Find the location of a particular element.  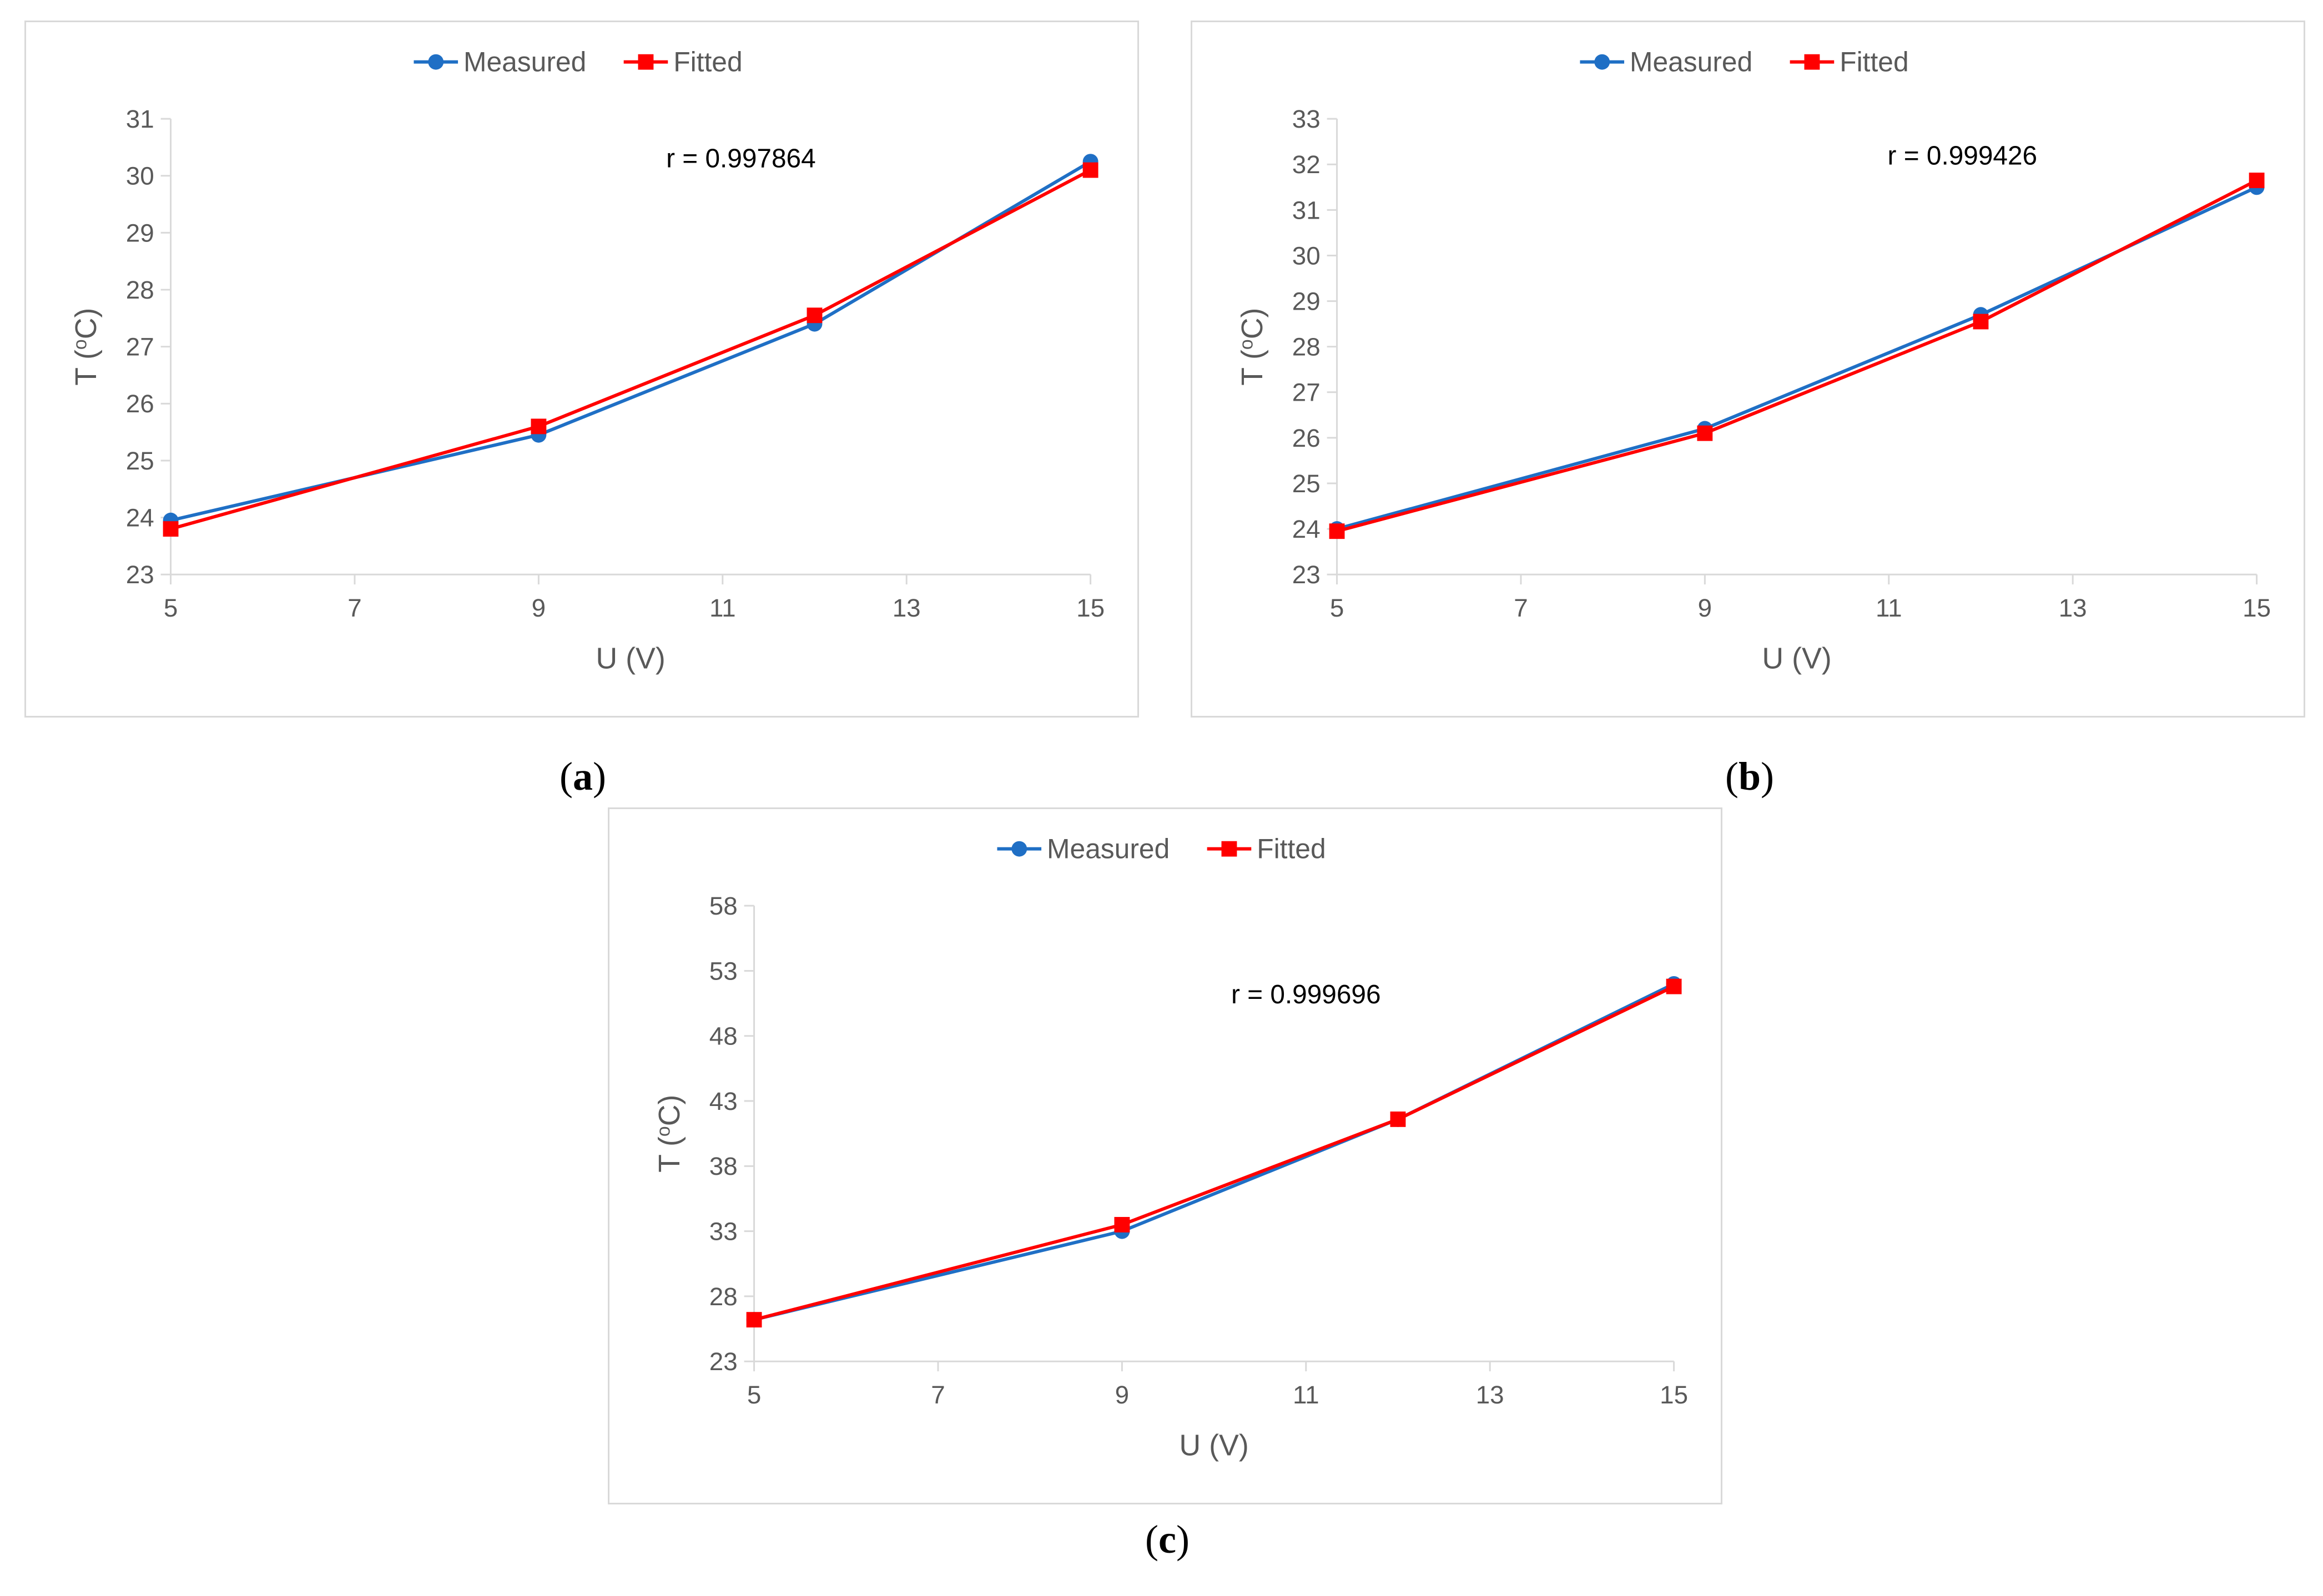

y-tick-label: 53 is located at coordinates (723, 971).